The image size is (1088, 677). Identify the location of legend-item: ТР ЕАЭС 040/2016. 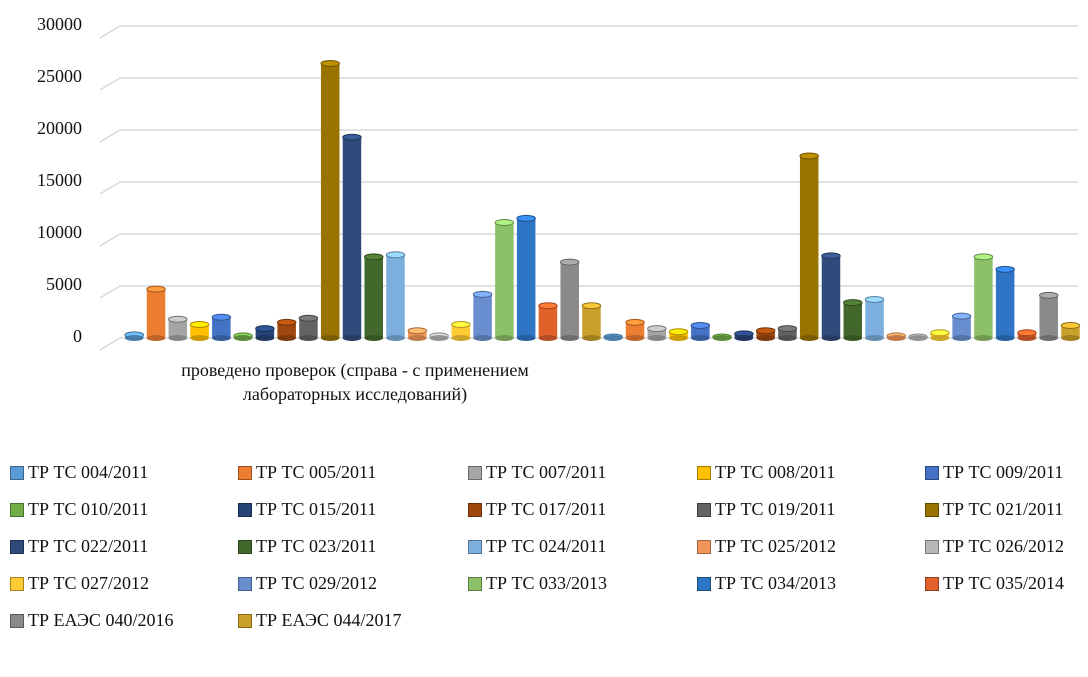
(91, 620).